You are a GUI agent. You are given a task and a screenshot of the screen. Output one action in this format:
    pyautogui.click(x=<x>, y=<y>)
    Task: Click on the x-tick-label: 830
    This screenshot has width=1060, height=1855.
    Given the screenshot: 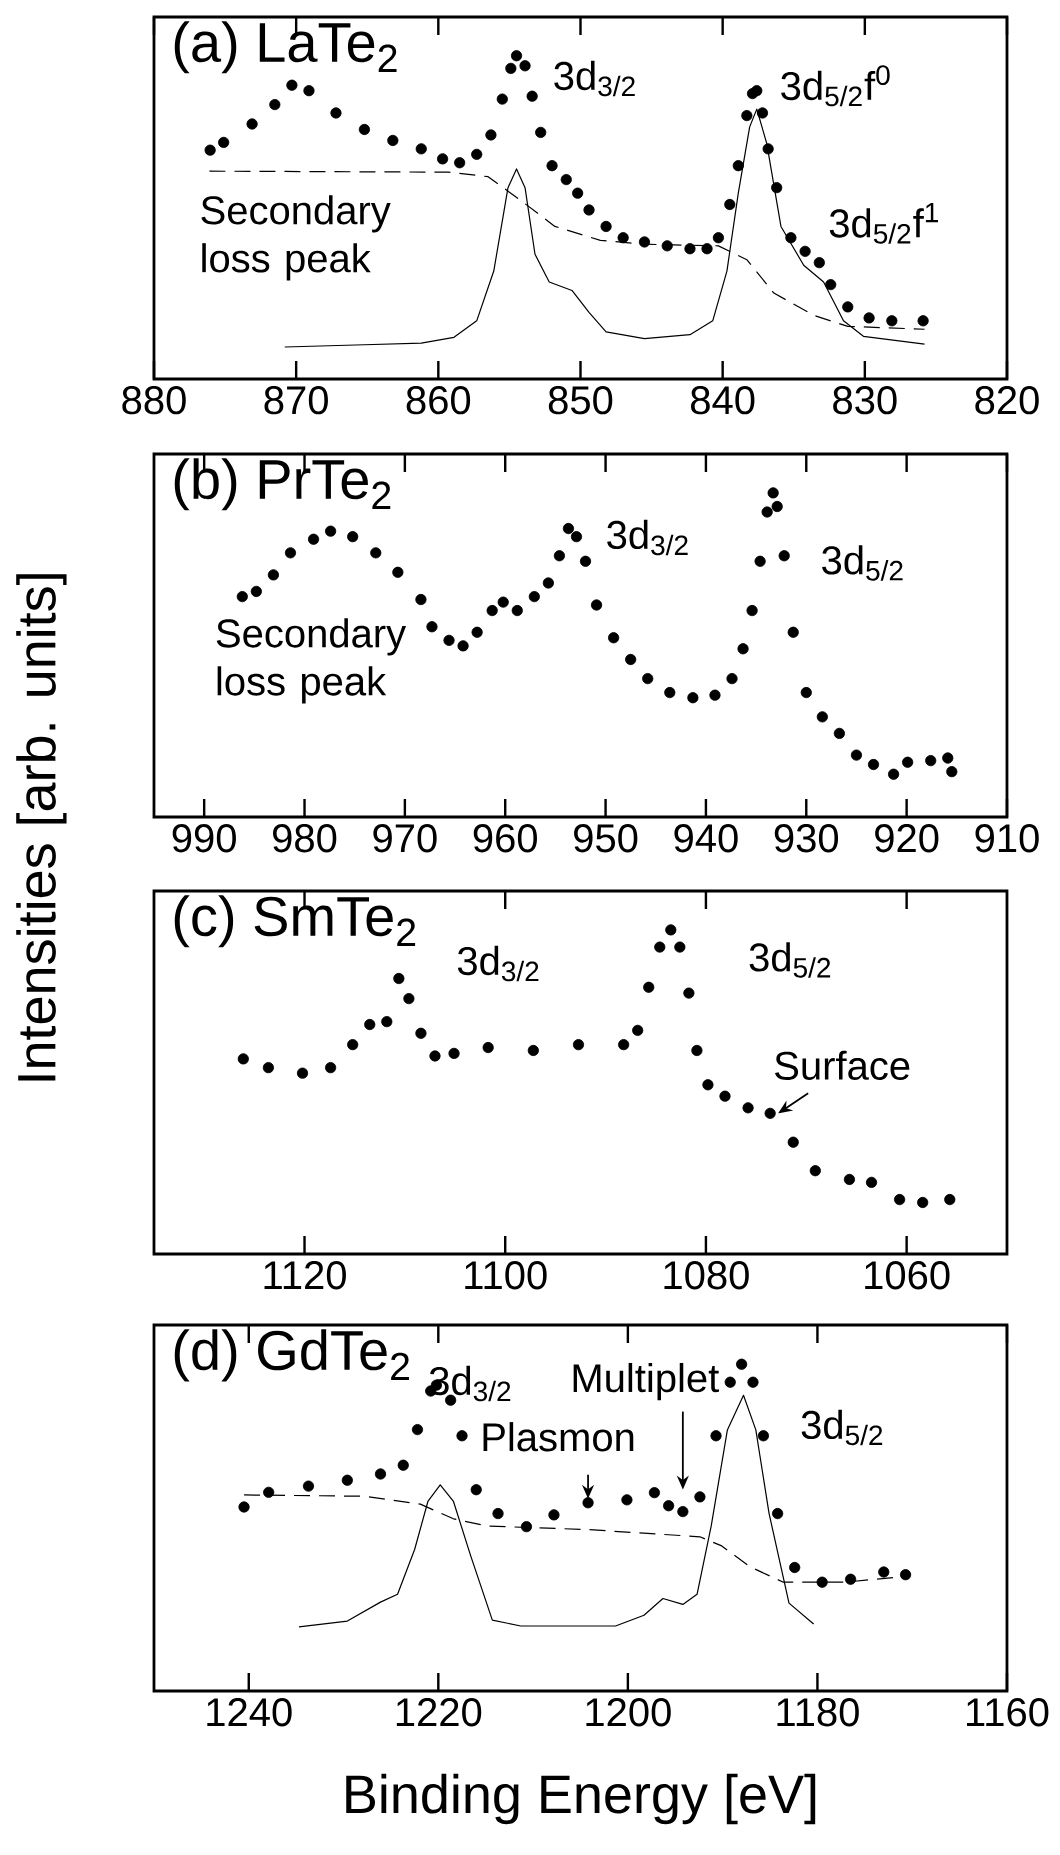 What is the action you would take?
    pyautogui.click(x=865, y=400)
    